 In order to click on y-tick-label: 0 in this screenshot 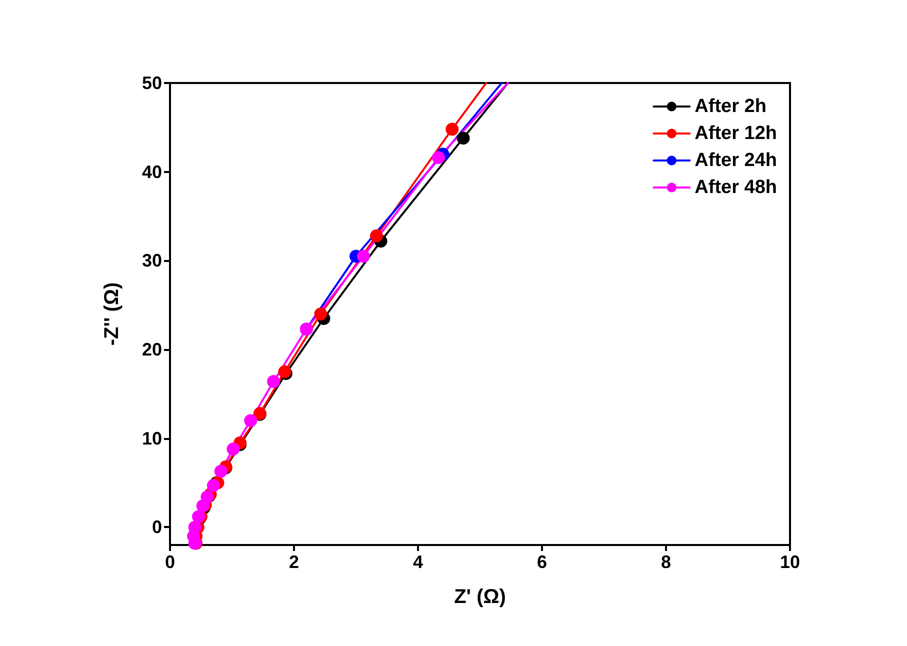, I will do `click(157, 527)`.